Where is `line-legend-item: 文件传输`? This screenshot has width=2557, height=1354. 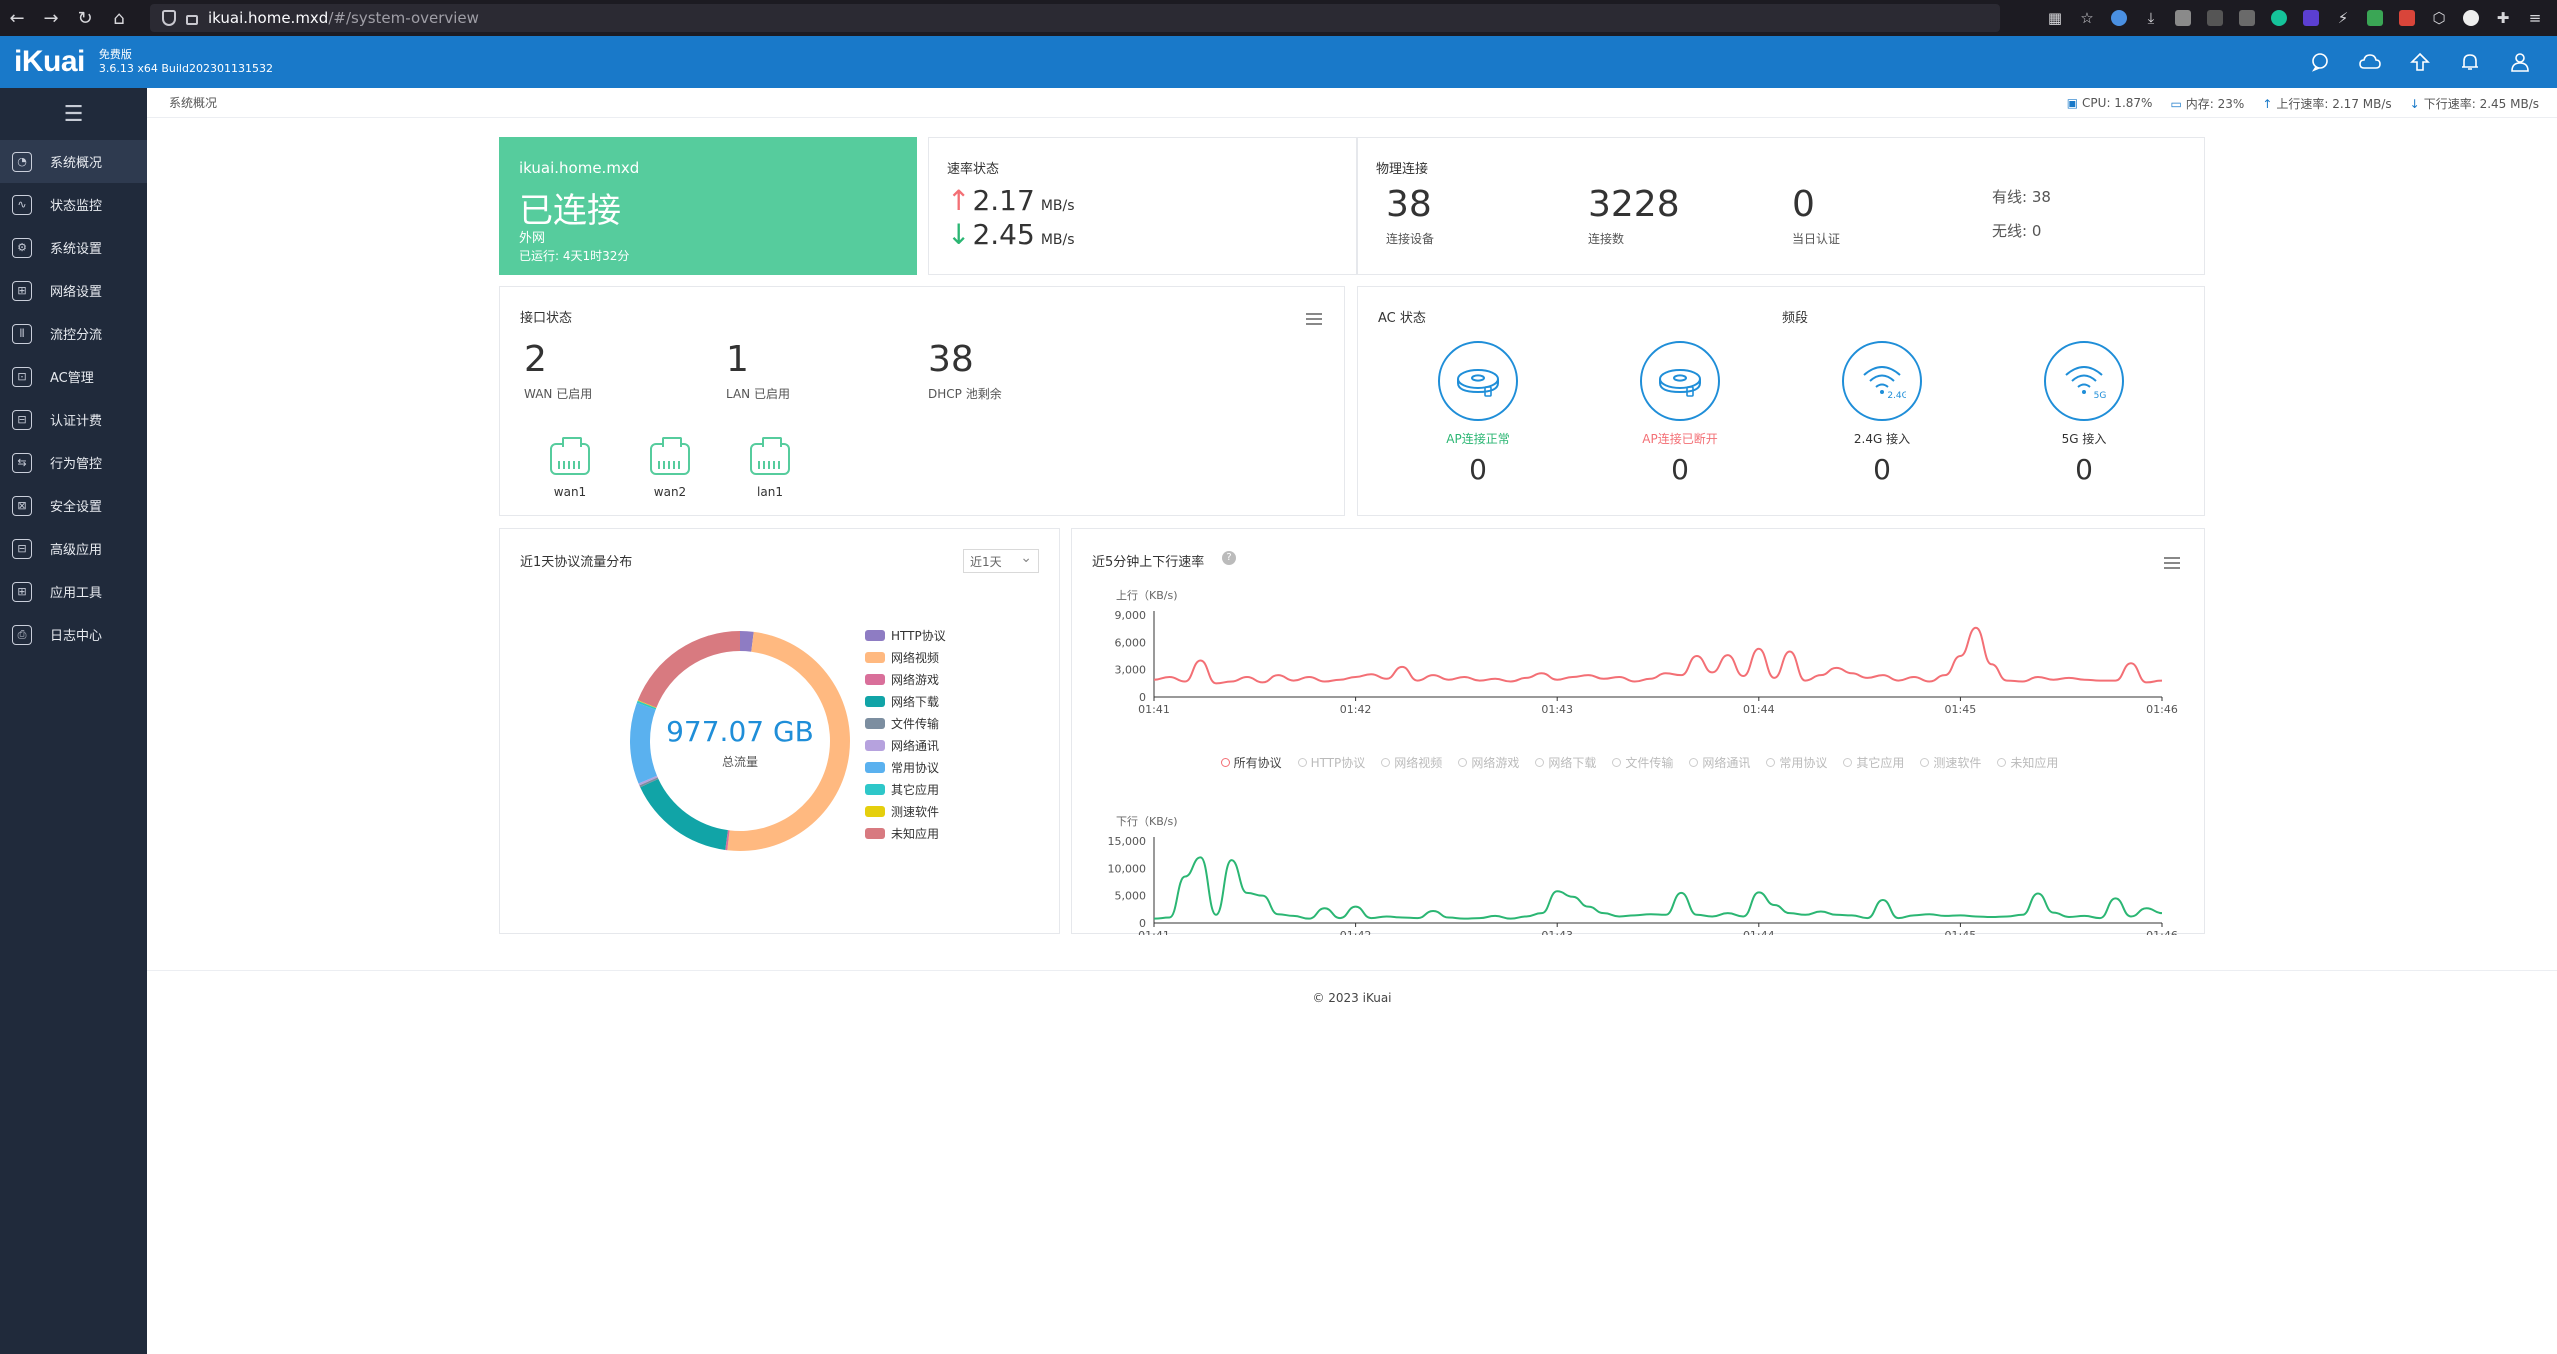 line-legend-item: 文件传输 is located at coordinates (1642, 762).